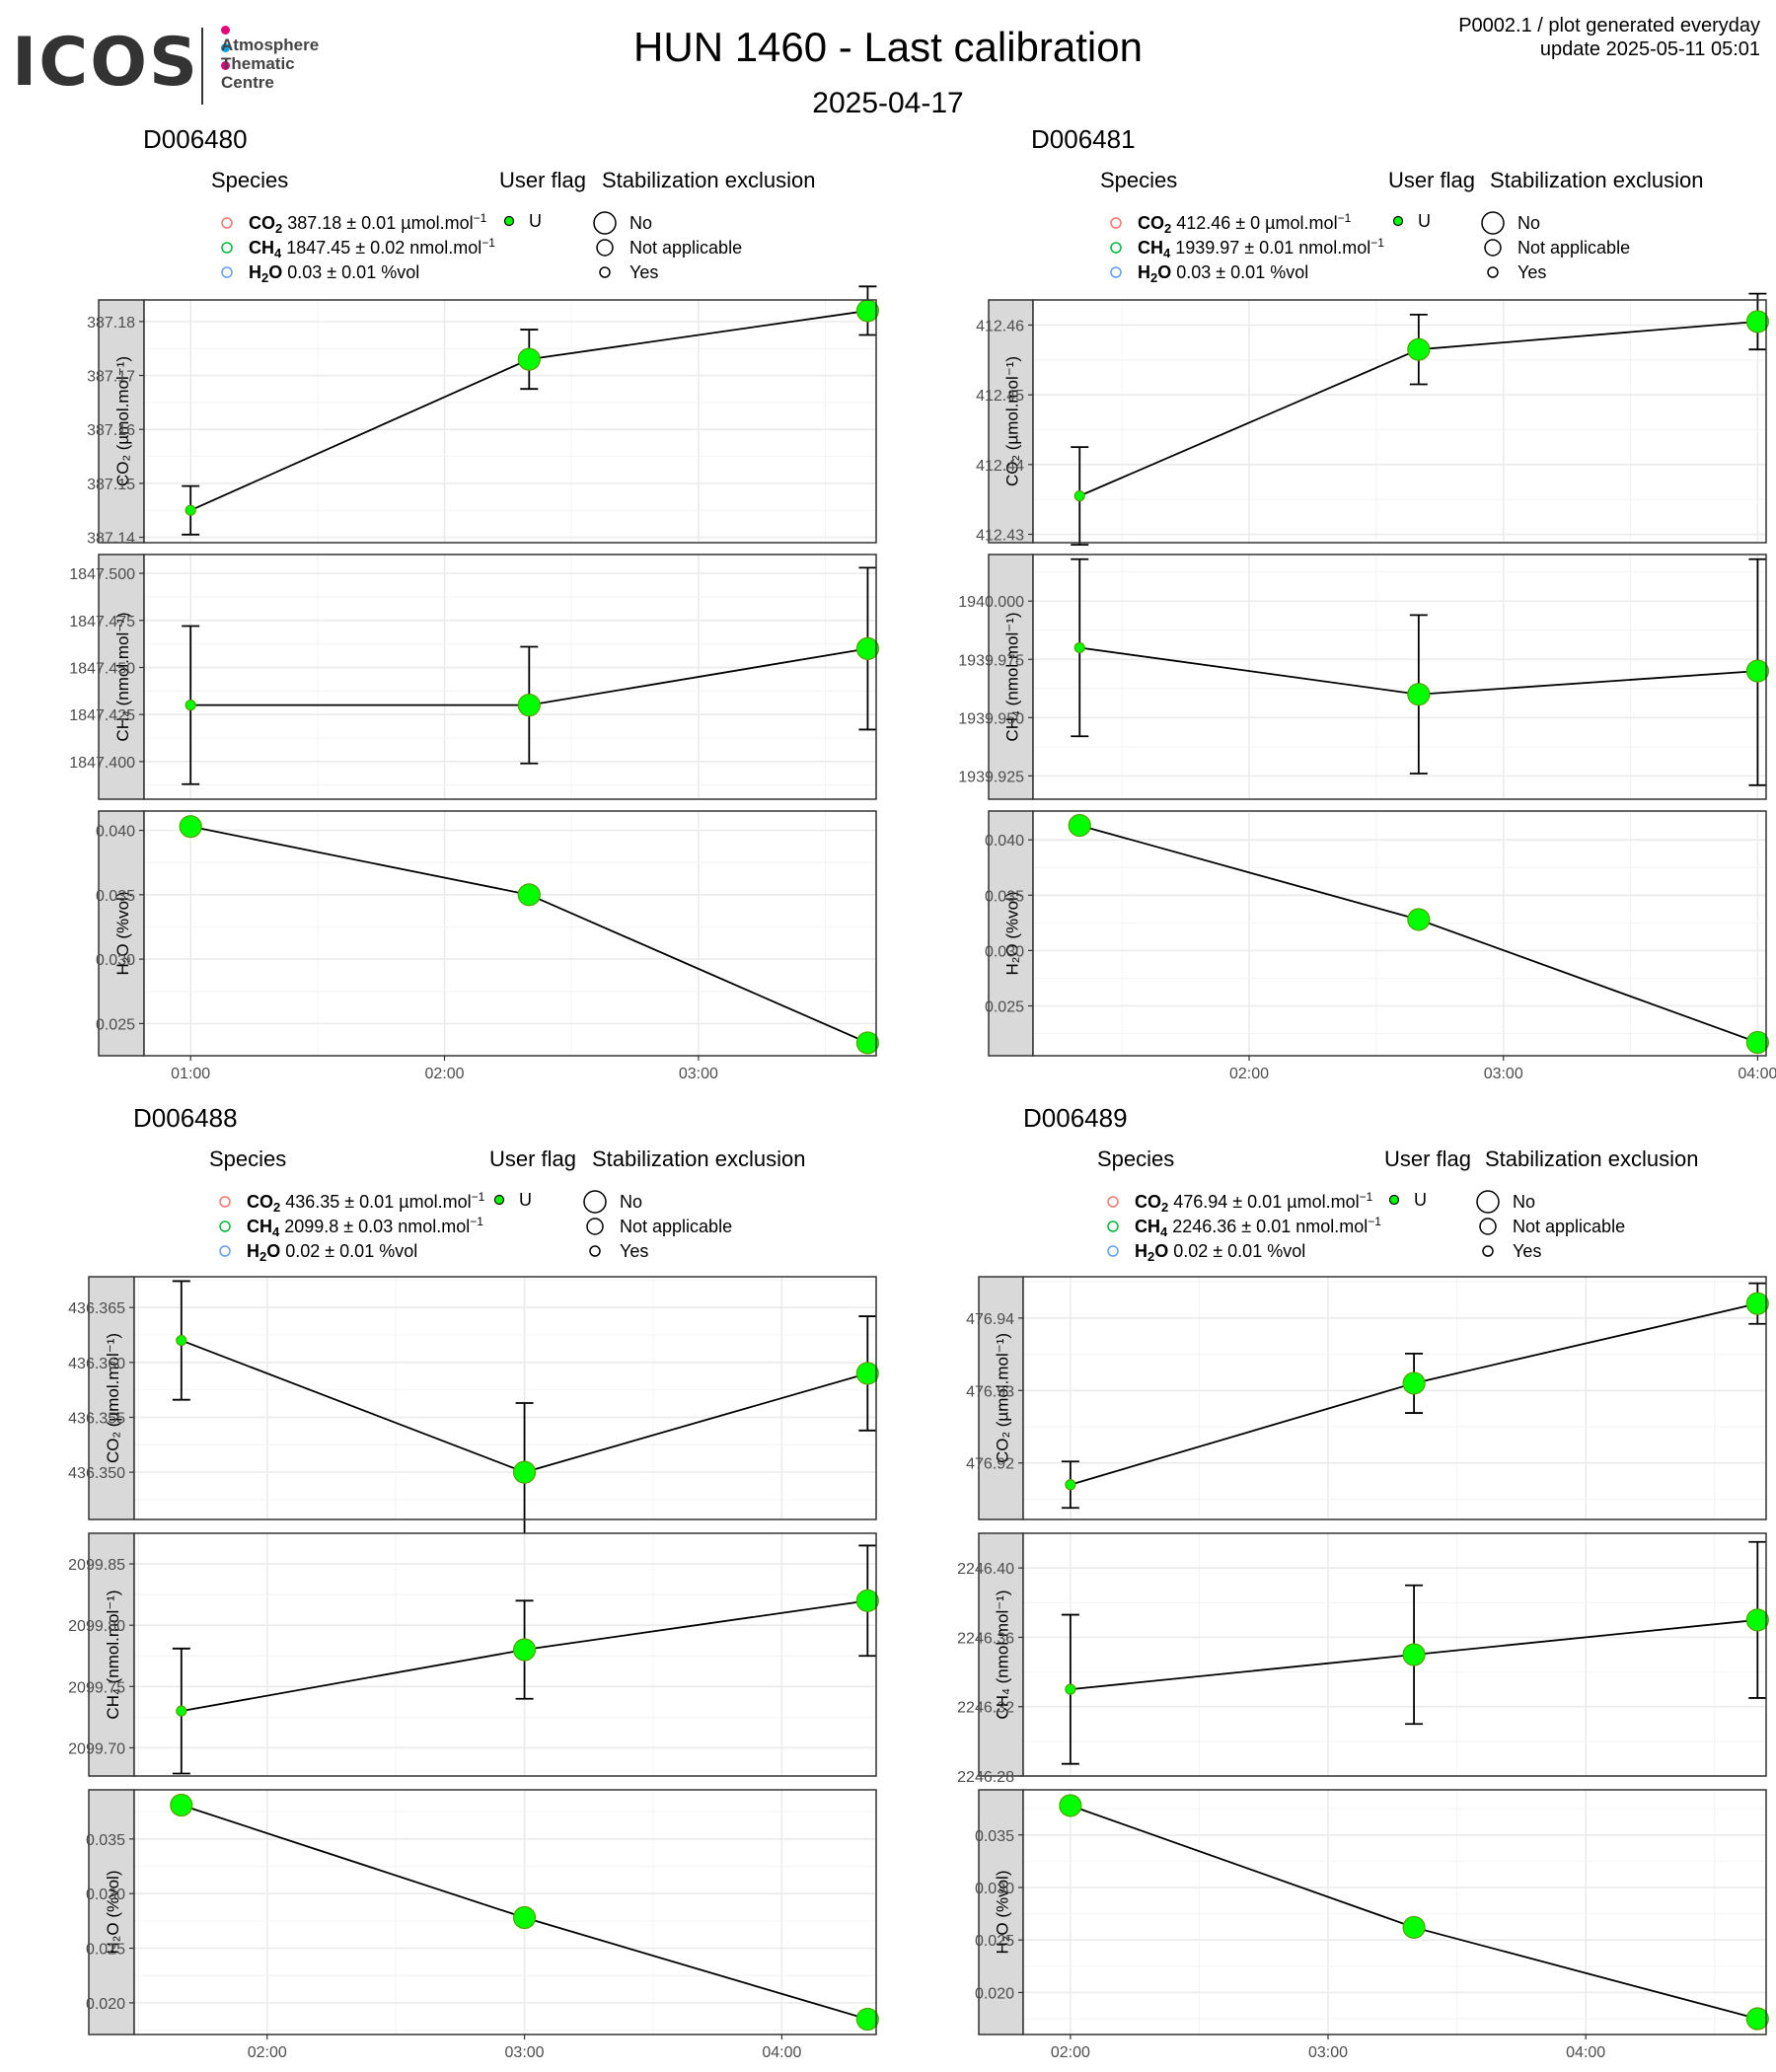 Image resolution: width=1776 pixels, height=2072 pixels. What do you see at coordinates (366, 1202) in the screenshot?
I see `legend-species-label: CO2 436.35 ± 0.01 µmol.mol−1` at bounding box center [366, 1202].